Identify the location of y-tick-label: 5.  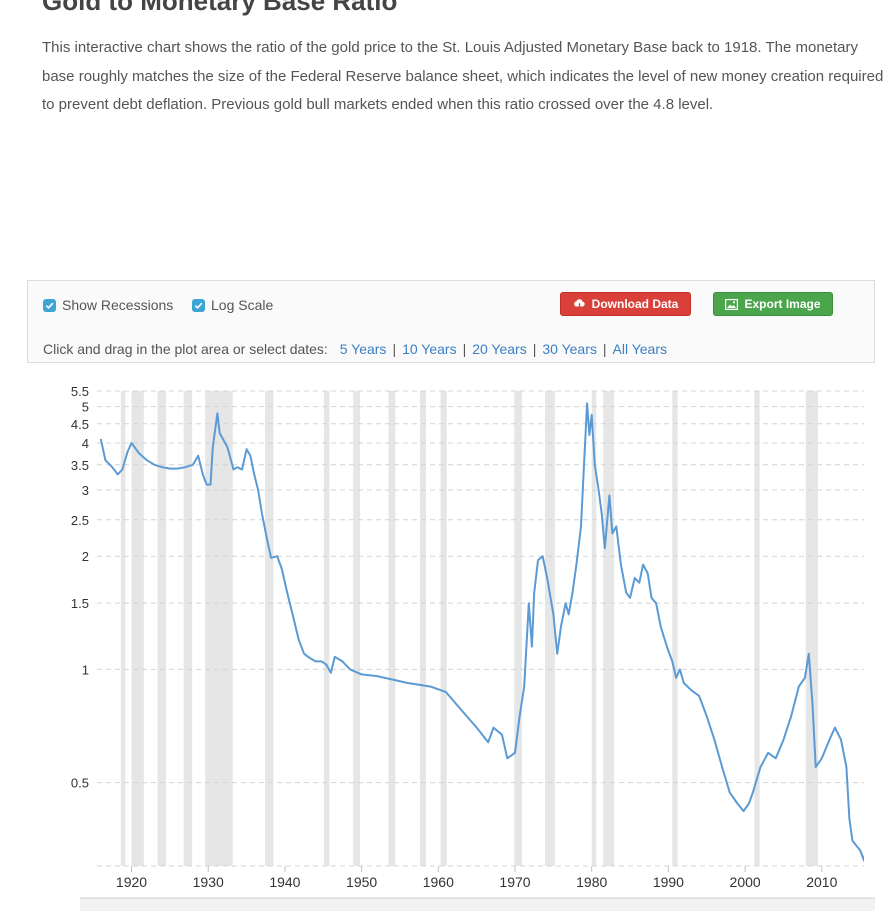
(85, 407).